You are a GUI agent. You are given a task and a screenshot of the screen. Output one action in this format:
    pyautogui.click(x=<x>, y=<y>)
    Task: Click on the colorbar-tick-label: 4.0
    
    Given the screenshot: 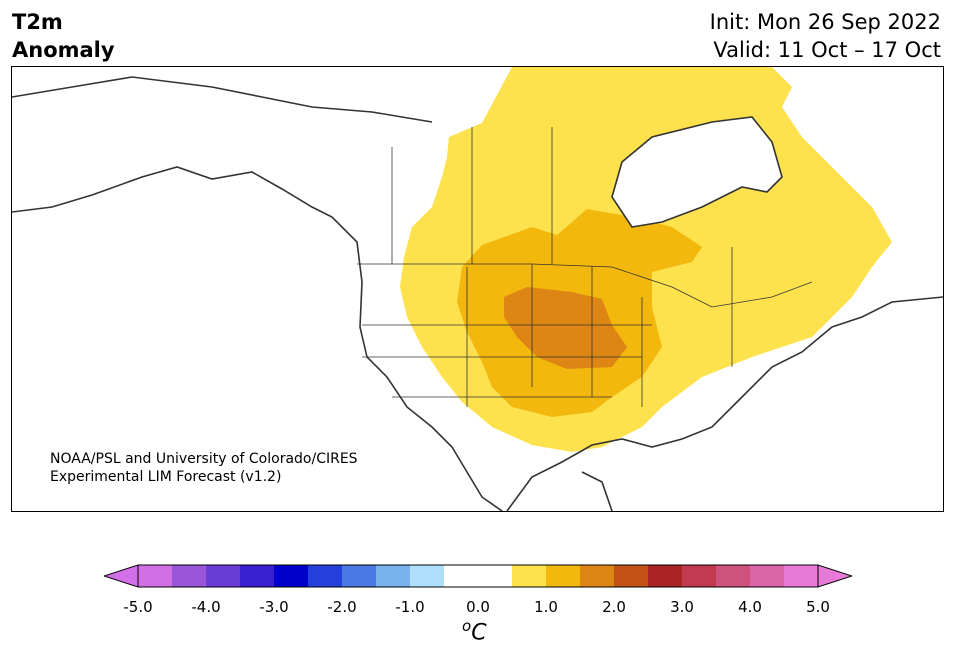 What is the action you would take?
    pyautogui.click(x=750, y=607)
    